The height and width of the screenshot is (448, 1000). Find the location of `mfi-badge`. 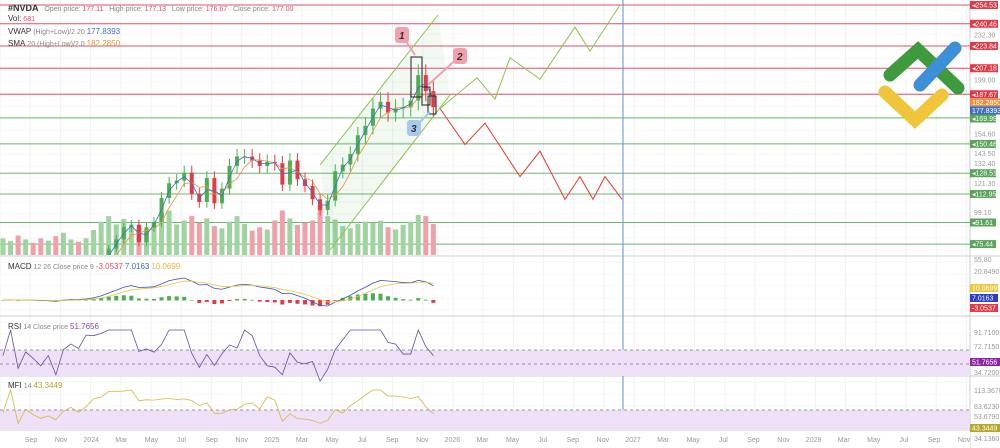

mfi-badge is located at coordinates (985, 428).